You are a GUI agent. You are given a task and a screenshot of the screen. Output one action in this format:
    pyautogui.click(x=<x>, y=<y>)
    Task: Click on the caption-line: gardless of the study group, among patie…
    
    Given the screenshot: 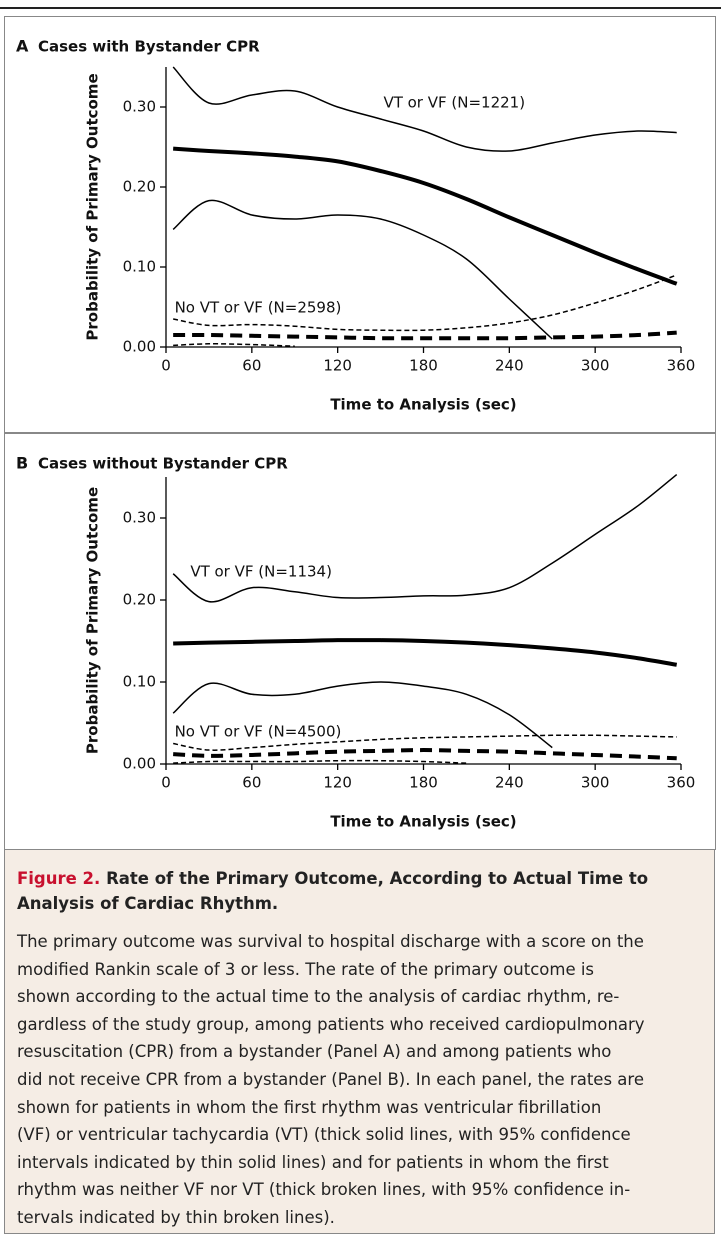 What is the action you would take?
    pyautogui.click(x=331, y=1024)
    